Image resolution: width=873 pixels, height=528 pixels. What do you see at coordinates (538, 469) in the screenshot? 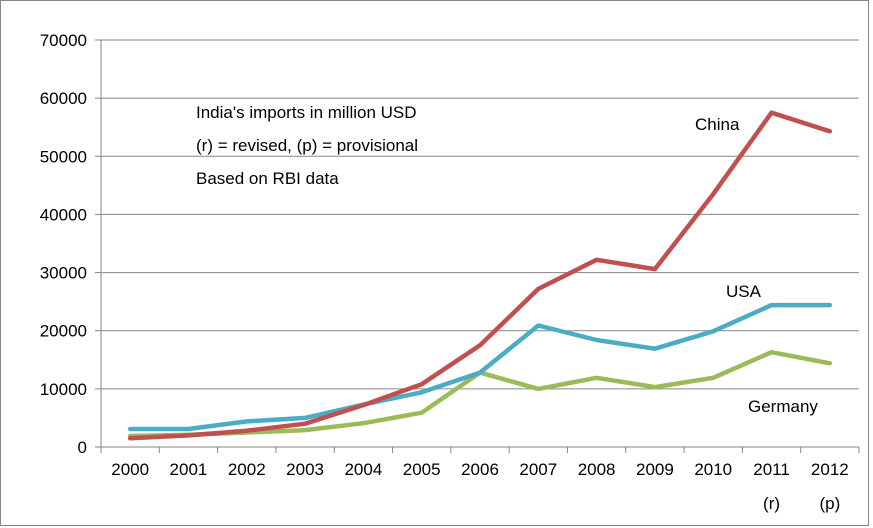
I see `x-tick-label: 2007` at bounding box center [538, 469].